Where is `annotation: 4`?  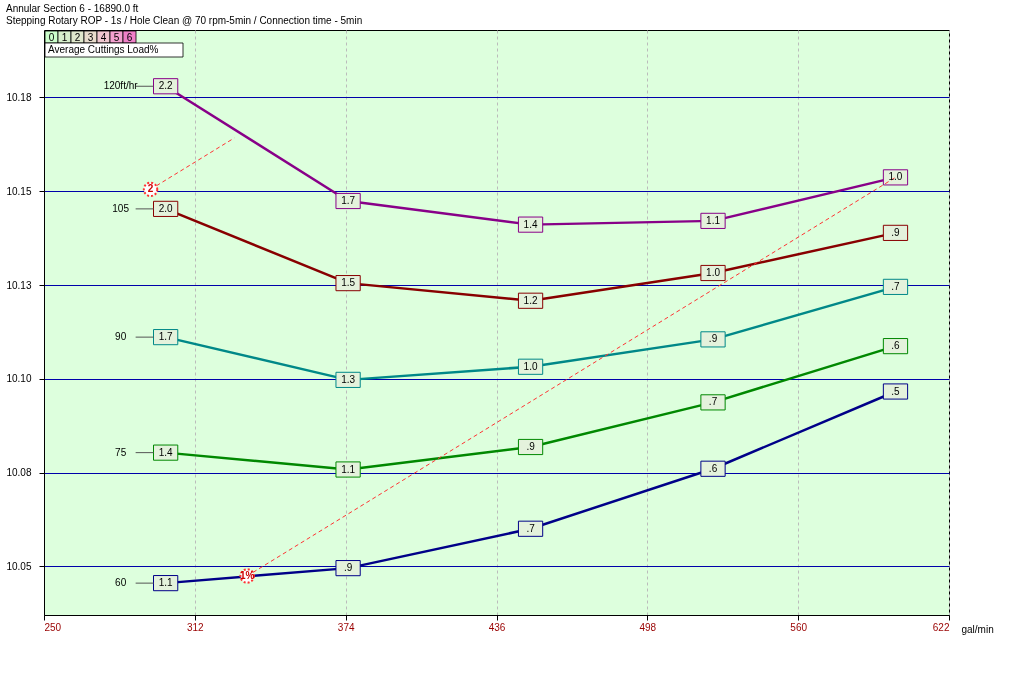
annotation: 4 is located at coordinates (103, 37).